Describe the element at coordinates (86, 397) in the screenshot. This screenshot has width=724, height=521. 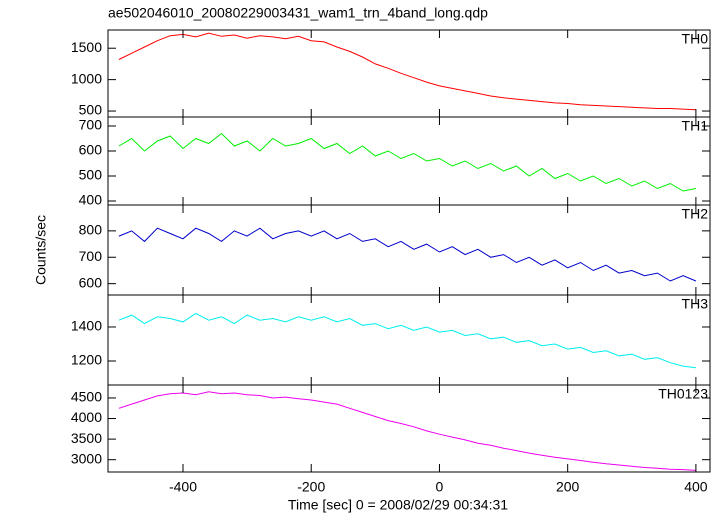
I see `y-tick-label: 4500` at that location.